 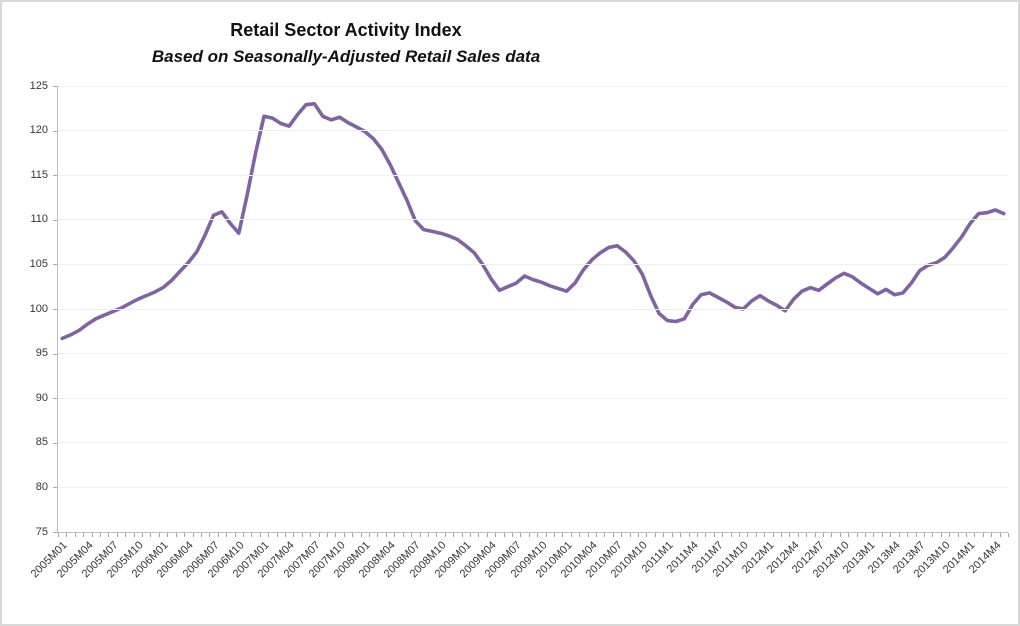 What do you see at coordinates (41, 486) in the screenshot?
I see `y-tick-label-80: 80` at bounding box center [41, 486].